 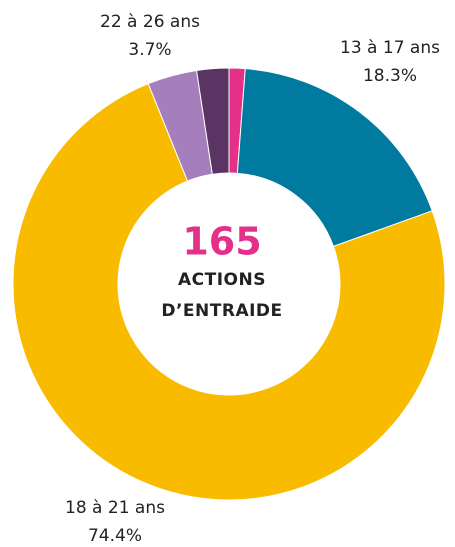 I want to click on slice-label: 22 à 26 ans, so click(x=150, y=22).